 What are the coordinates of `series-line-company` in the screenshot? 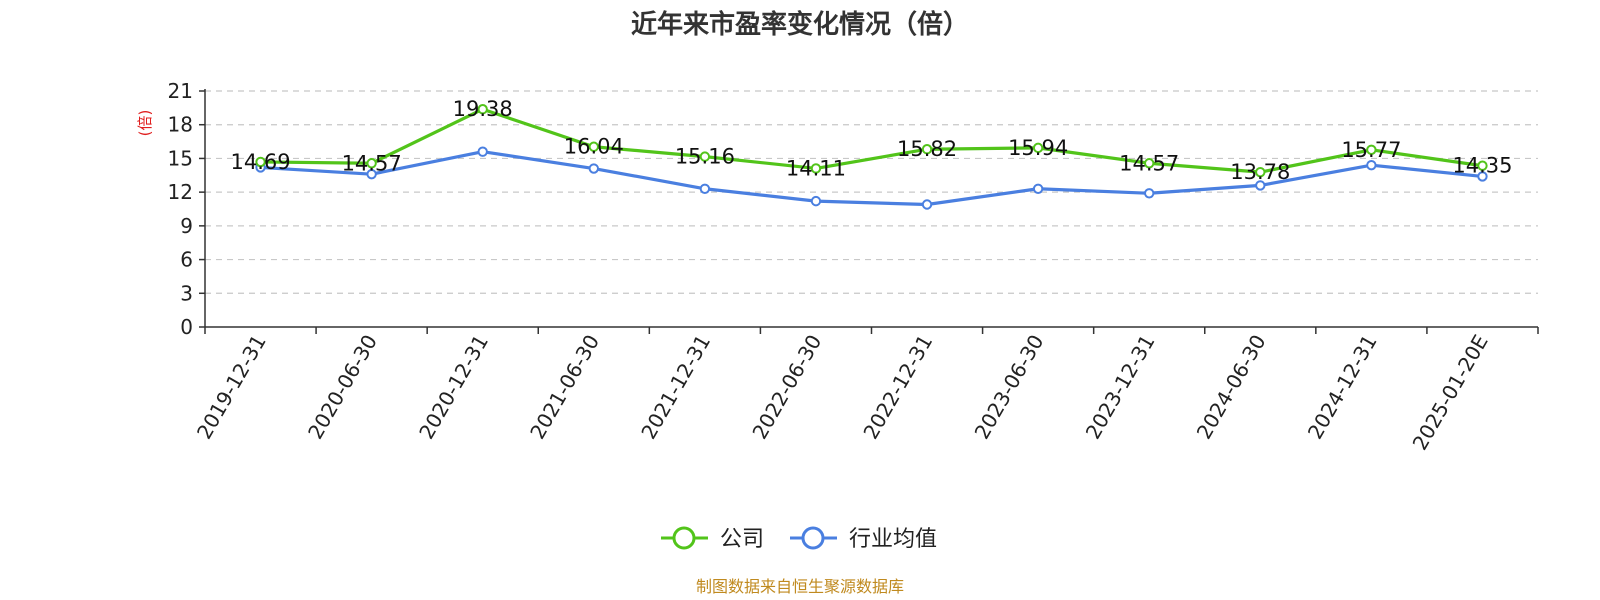 It's located at (871, 140).